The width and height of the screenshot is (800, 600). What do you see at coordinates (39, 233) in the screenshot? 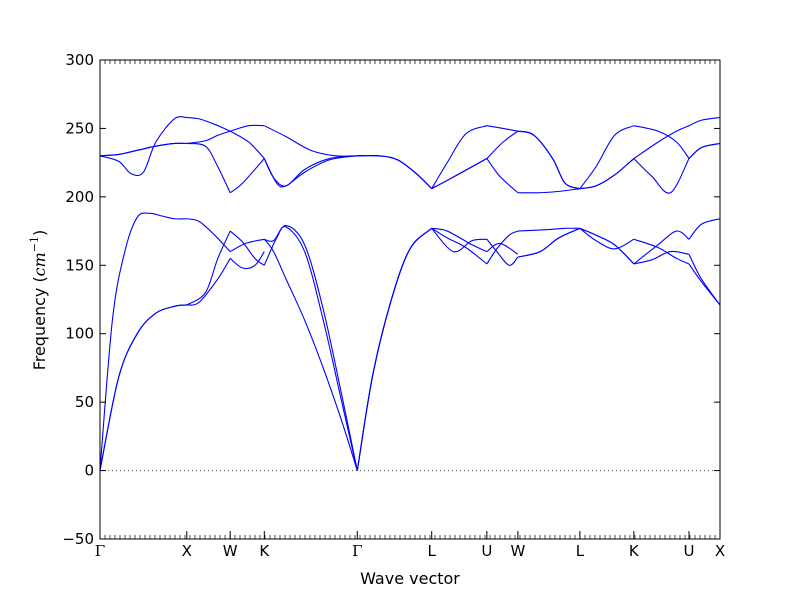
I see `y-axis-label-suffix: )` at bounding box center [39, 233].